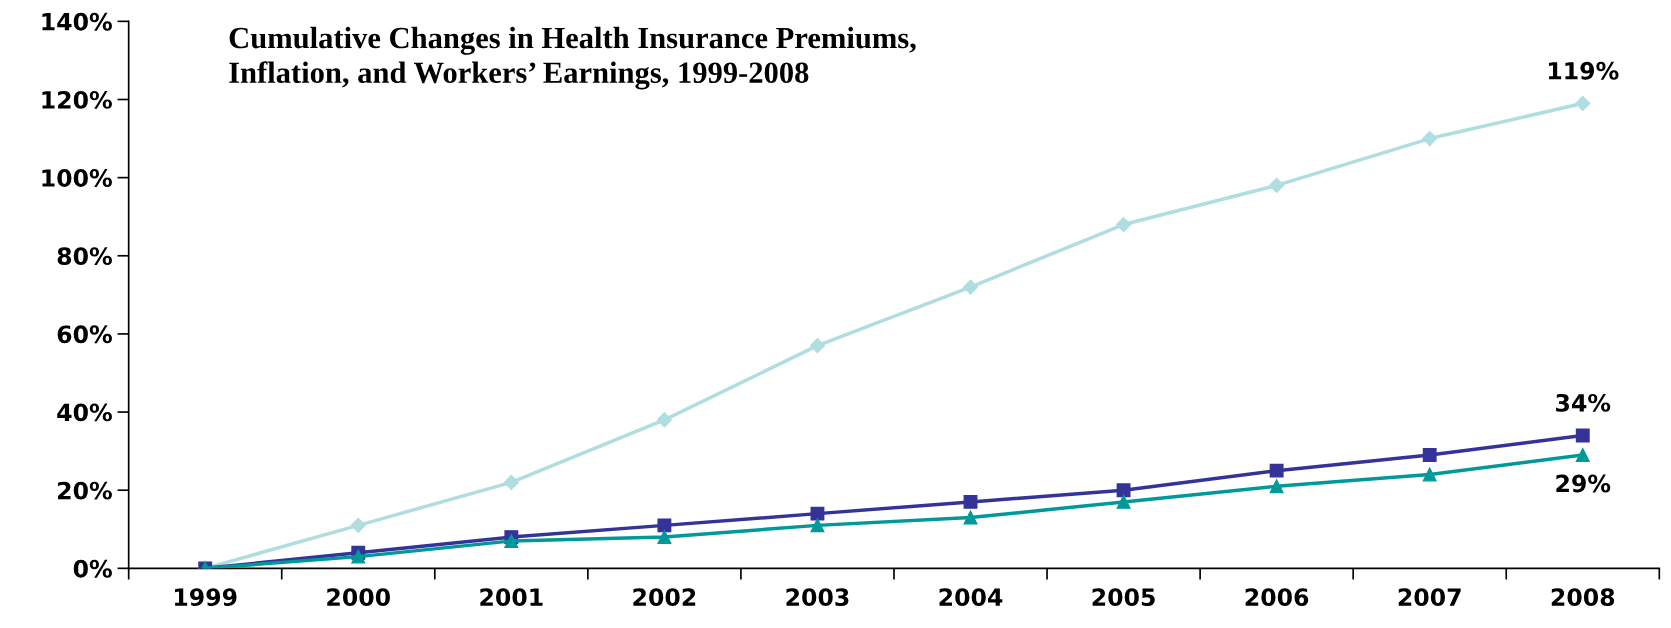 The image size is (1671, 628). What do you see at coordinates (1583, 597) in the screenshot?
I see `x-tick-label: 2008` at bounding box center [1583, 597].